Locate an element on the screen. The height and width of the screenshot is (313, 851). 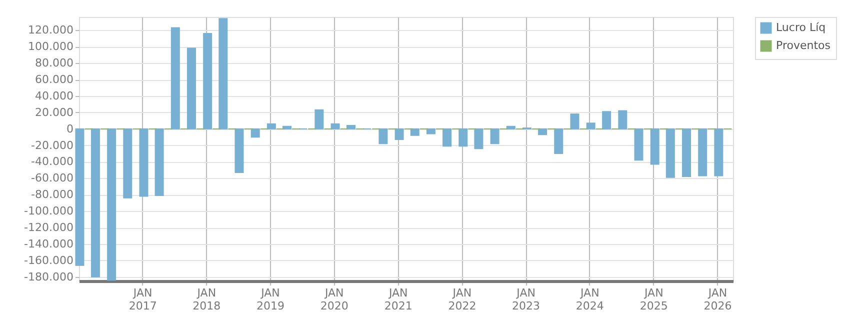
y-tick-label: 80.000 is located at coordinates (54, 63).